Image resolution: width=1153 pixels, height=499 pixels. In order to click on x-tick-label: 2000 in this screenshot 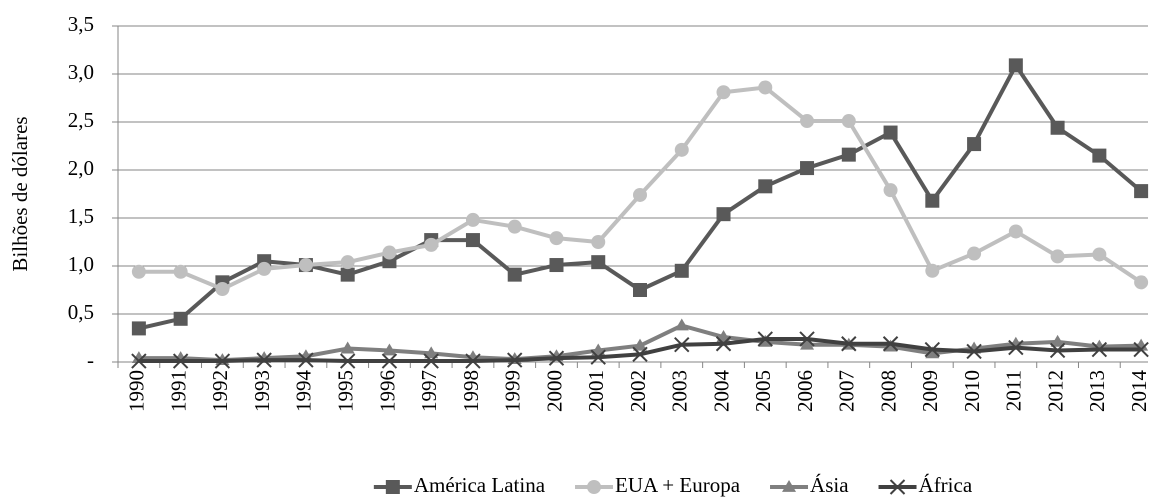, I will do `click(554, 391)`.